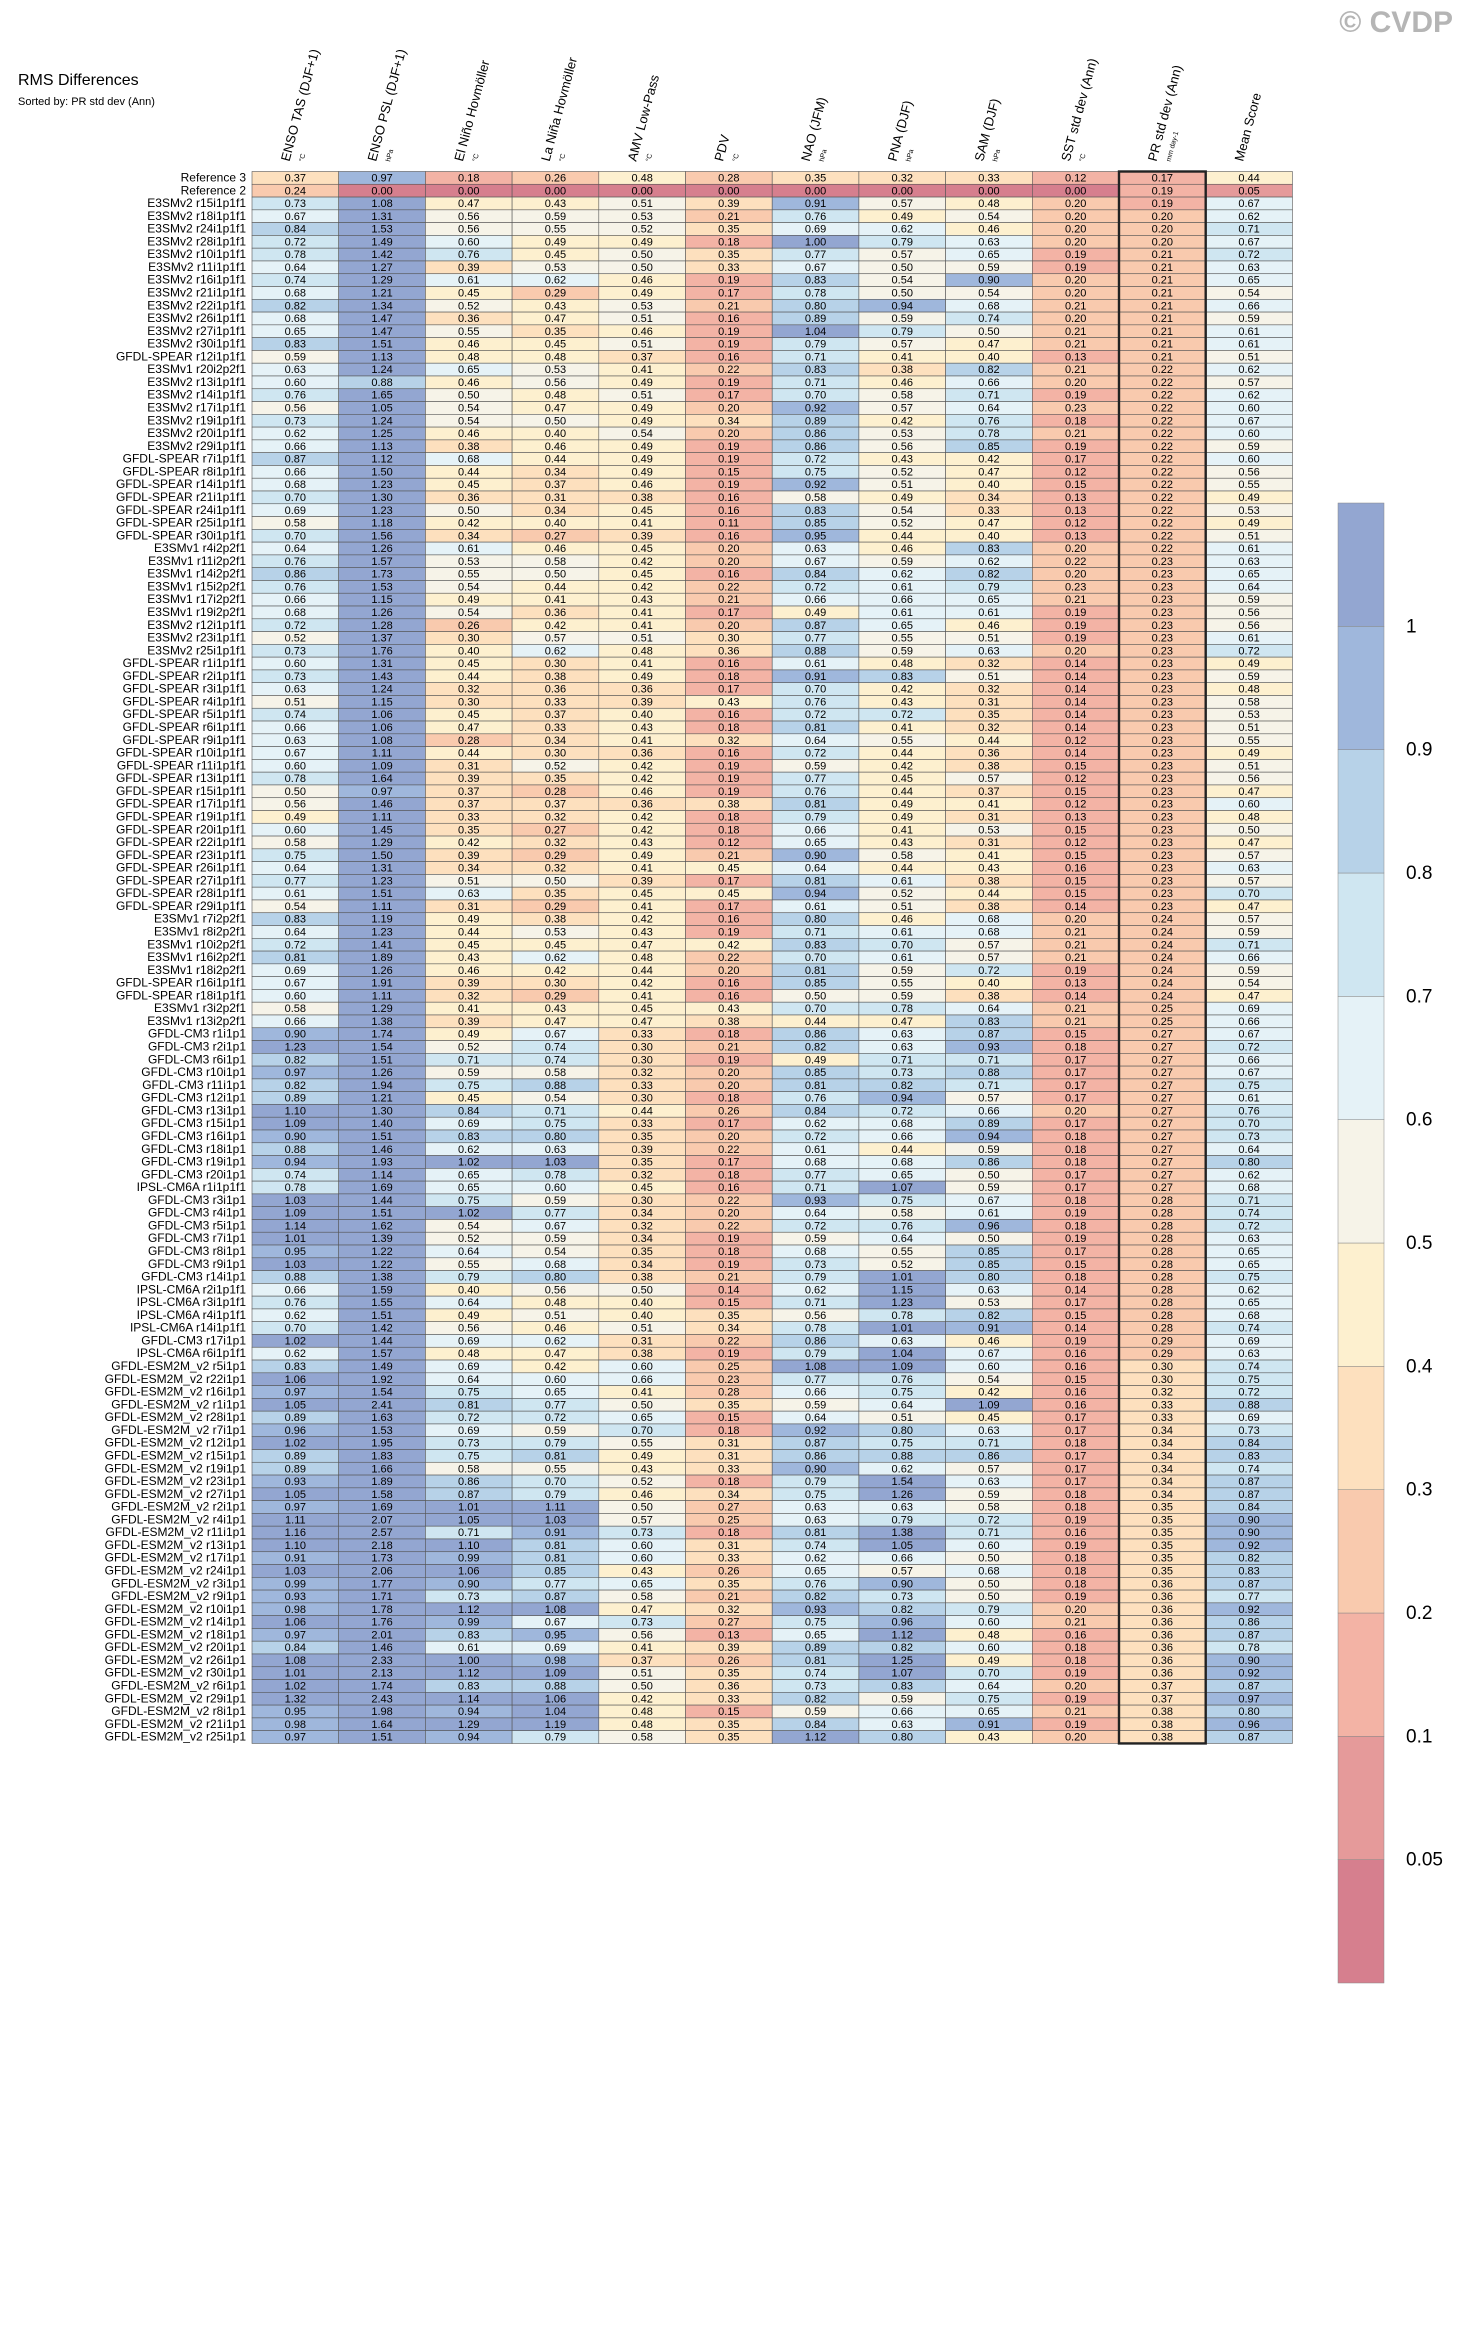  I want to click on column-header: PR std dev (Ann), so click(1165, 113).